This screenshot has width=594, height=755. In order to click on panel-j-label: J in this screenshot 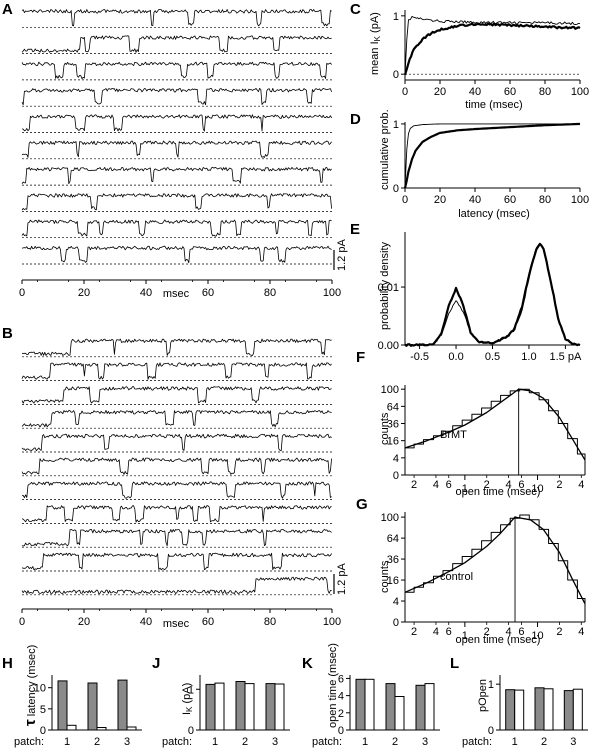, I will do `click(156, 663)`.